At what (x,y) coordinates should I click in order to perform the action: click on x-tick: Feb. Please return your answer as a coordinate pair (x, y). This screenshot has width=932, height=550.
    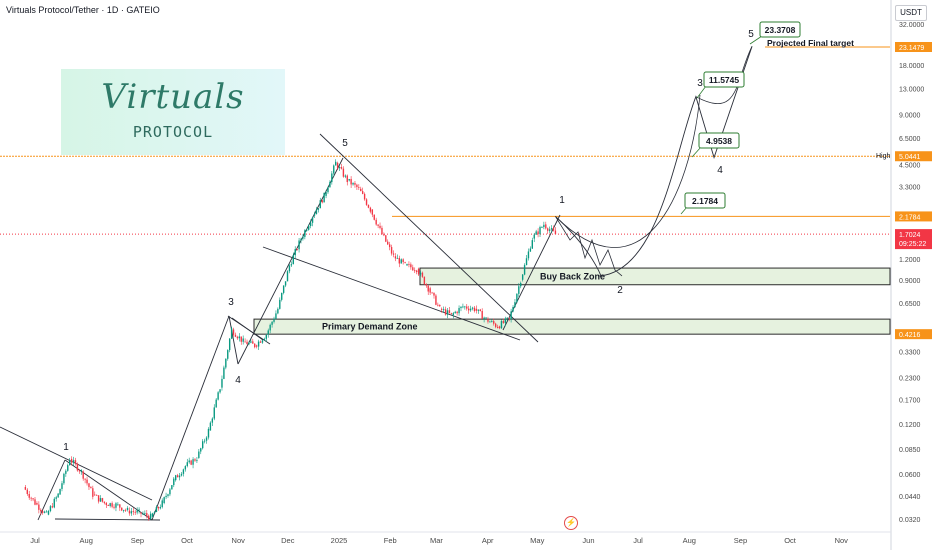
    Looking at the image, I should click on (390, 540).